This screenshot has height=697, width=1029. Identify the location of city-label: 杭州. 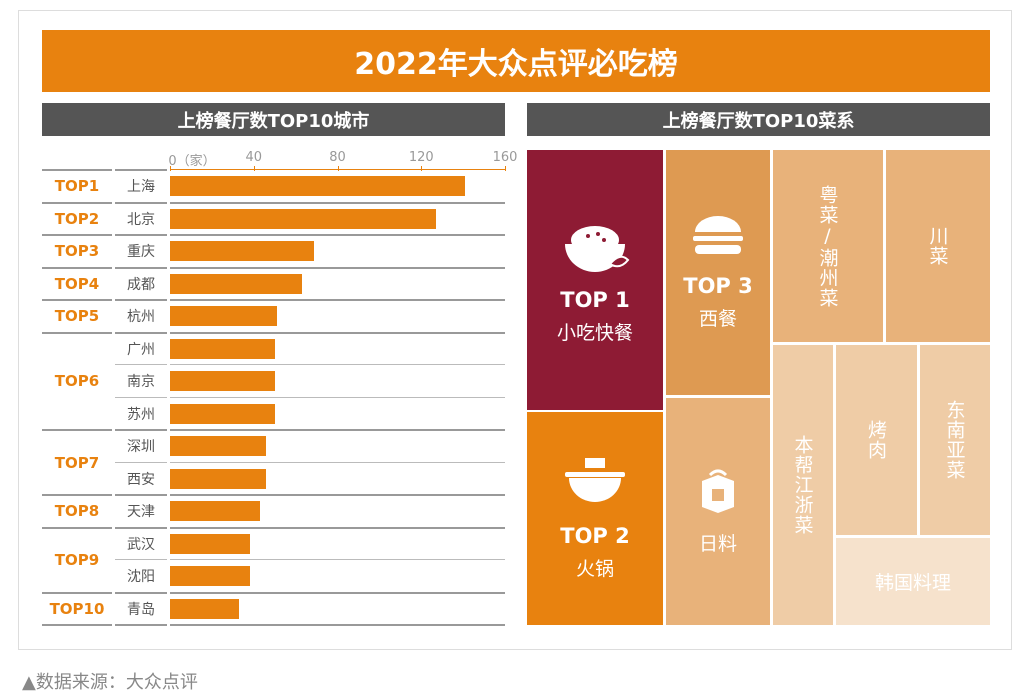
(141, 317).